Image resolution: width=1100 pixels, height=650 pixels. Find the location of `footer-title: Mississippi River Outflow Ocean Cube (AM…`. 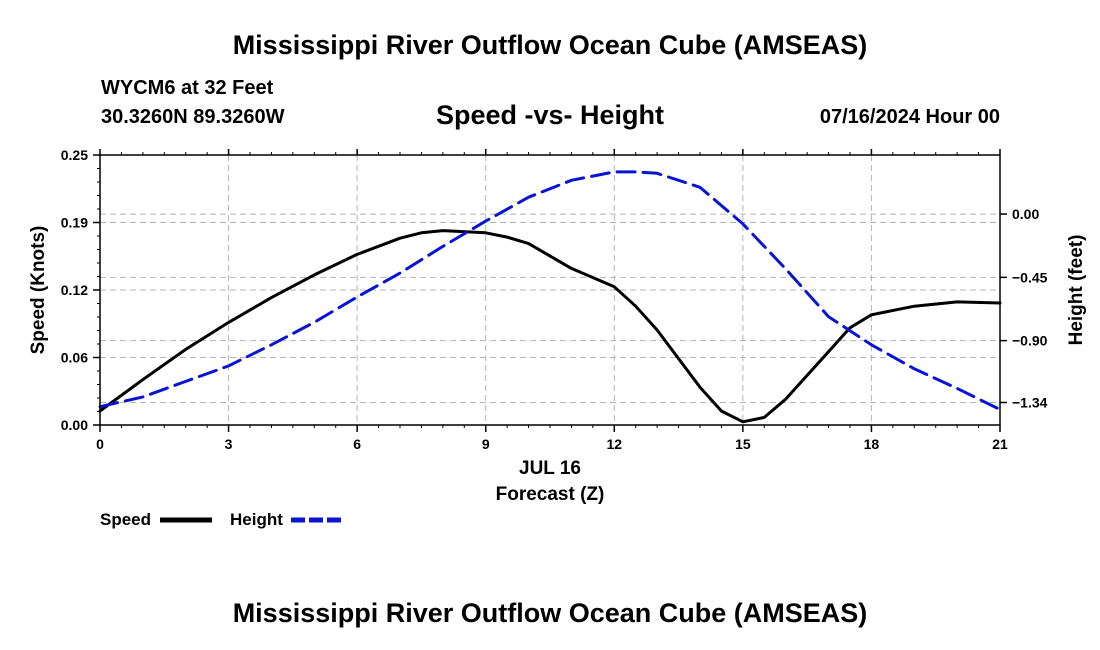

footer-title: Mississippi River Outflow Ocean Cube (AM… is located at coordinates (550, 613).